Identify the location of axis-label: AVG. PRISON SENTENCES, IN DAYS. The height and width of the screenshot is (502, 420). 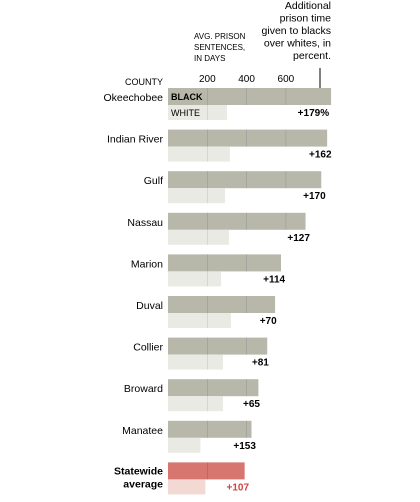
(220, 47).